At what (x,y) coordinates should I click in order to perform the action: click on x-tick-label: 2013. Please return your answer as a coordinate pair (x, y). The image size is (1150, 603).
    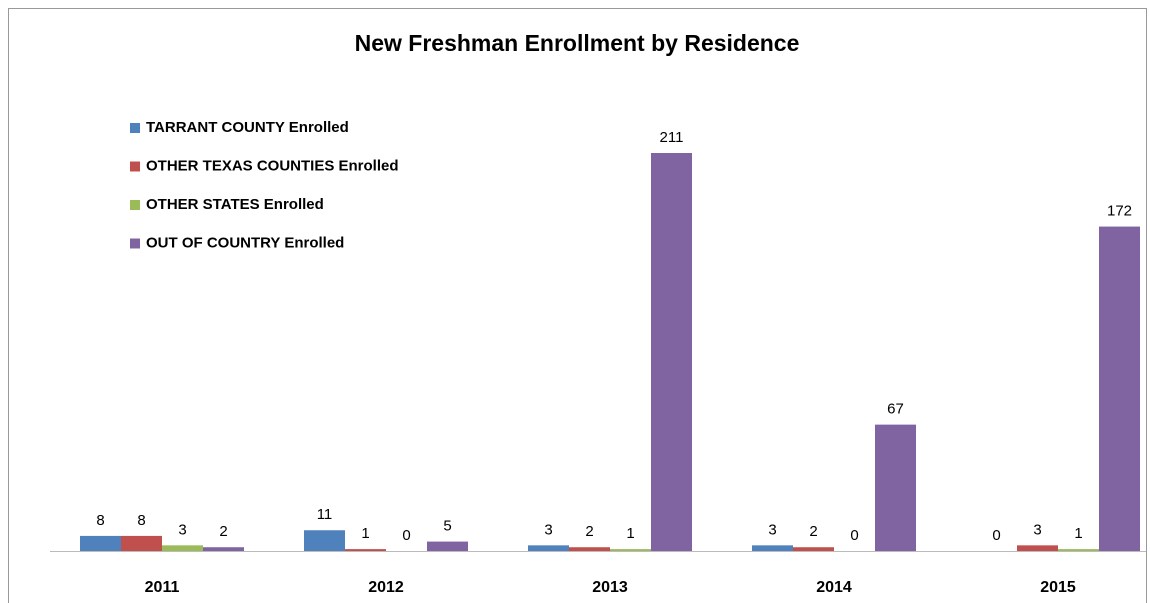
    Looking at the image, I should click on (610, 587).